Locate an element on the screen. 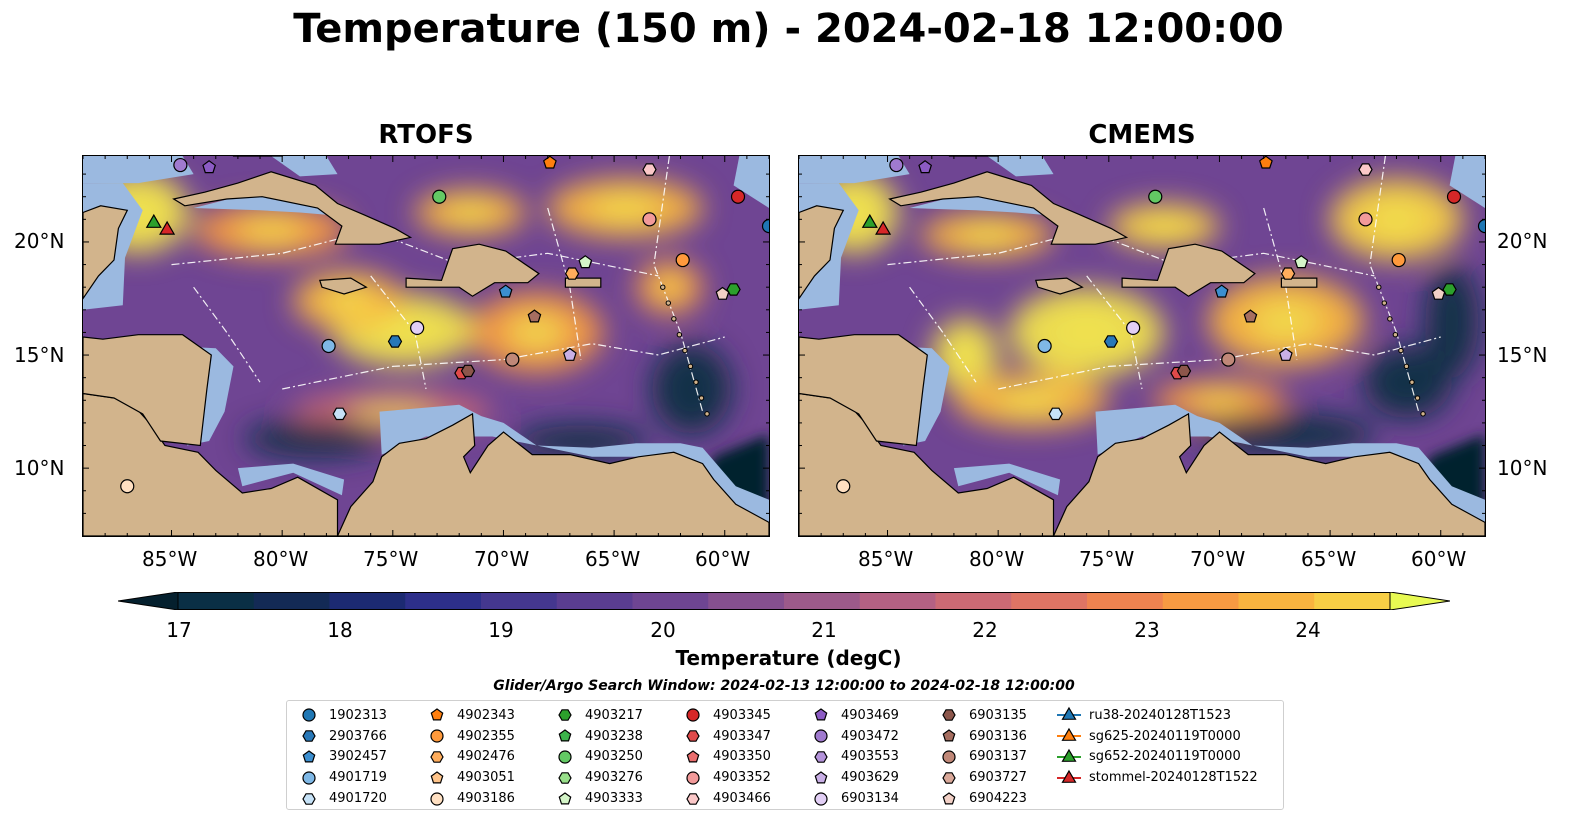 This screenshot has width=1577, height=826. lon-tick-cmems-60: 60°W is located at coordinates (1439, 559).